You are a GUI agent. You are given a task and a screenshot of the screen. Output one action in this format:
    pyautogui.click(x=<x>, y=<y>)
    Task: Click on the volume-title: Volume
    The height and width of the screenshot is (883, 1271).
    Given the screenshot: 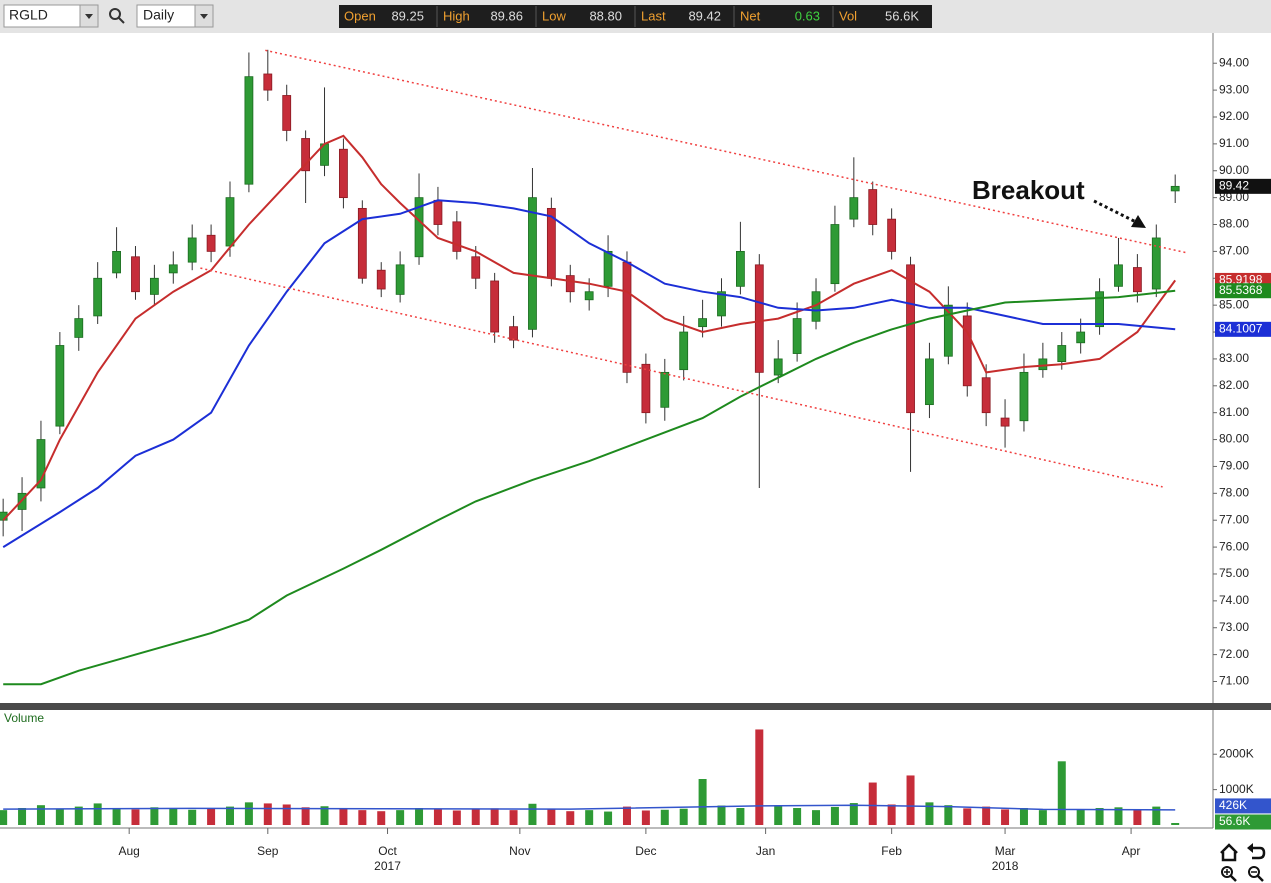 What is the action you would take?
    pyautogui.click(x=24, y=718)
    